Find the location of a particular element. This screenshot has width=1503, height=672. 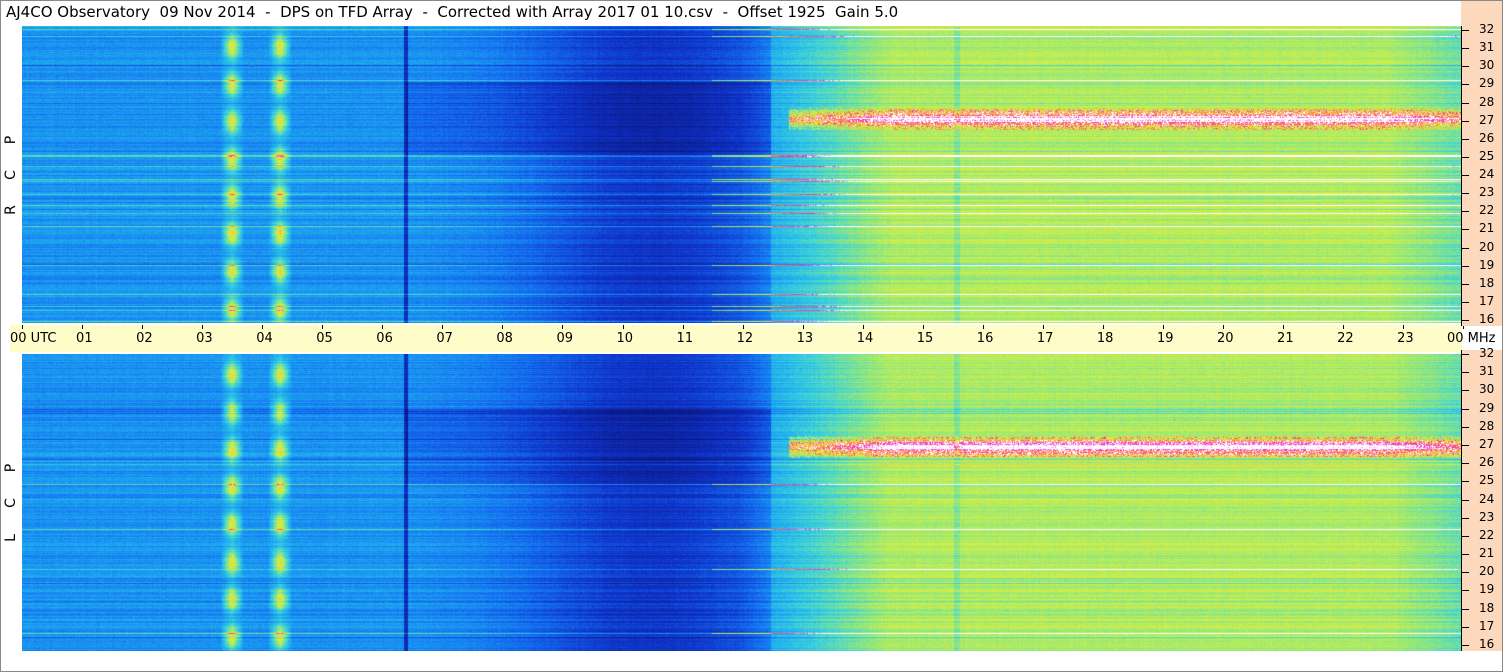

time-tick-label: 22 is located at coordinates (1345, 338).